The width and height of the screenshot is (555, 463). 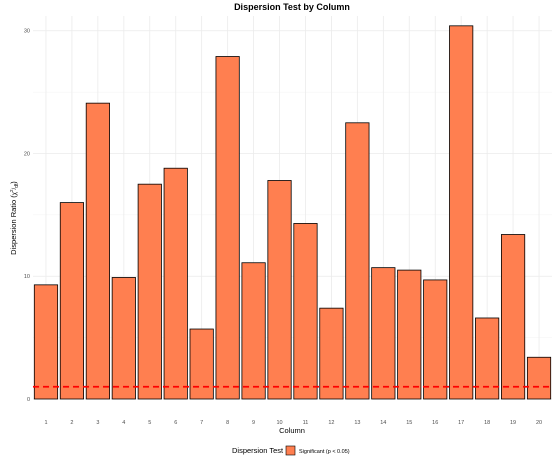 I want to click on x-tick-label: 17, so click(x=461, y=423).